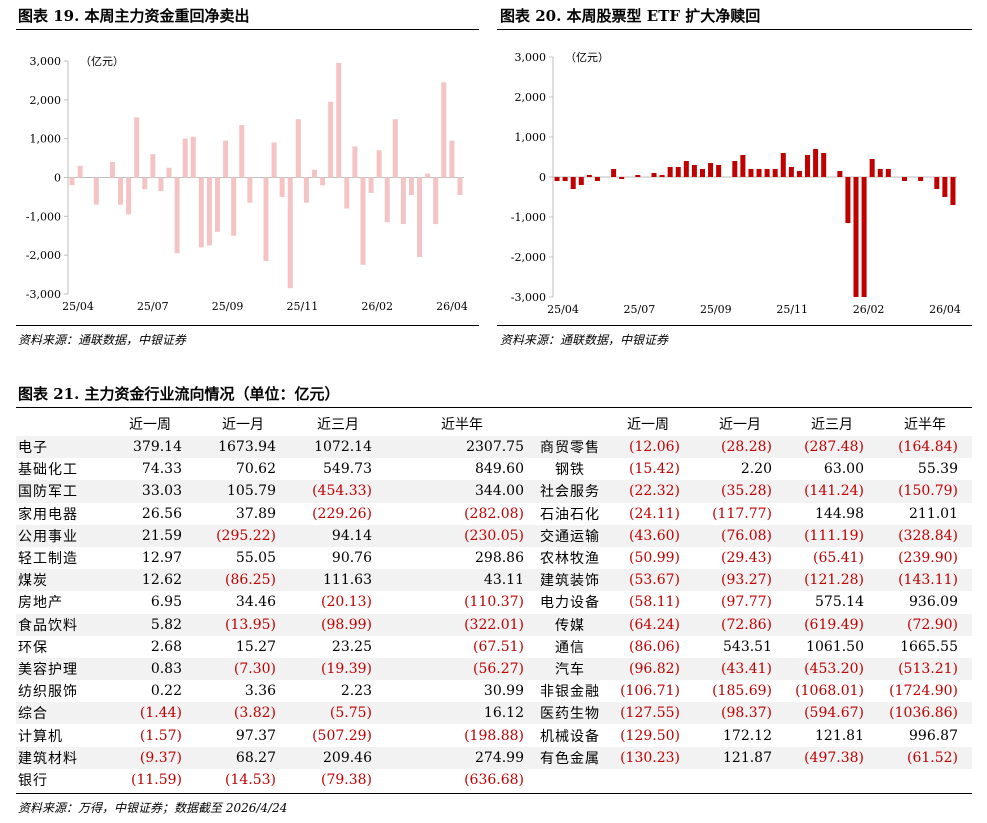 The height and width of the screenshot is (823, 987). Describe the element at coordinates (925, 580) in the screenshot. I see `flow-value: (143.11)` at that location.